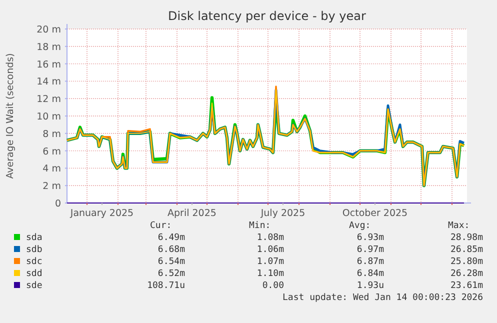  I want to click on chart-title: Disk latency per device - by year, so click(267, 16).